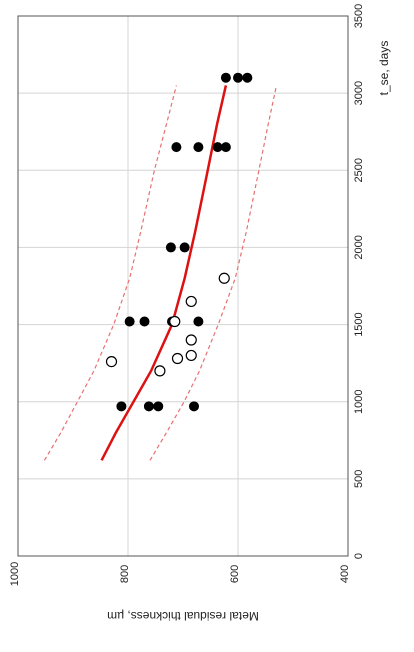  Describe the element at coordinates (359, 170) in the screenshot. I see `x-tick-label: 2500` at that location.